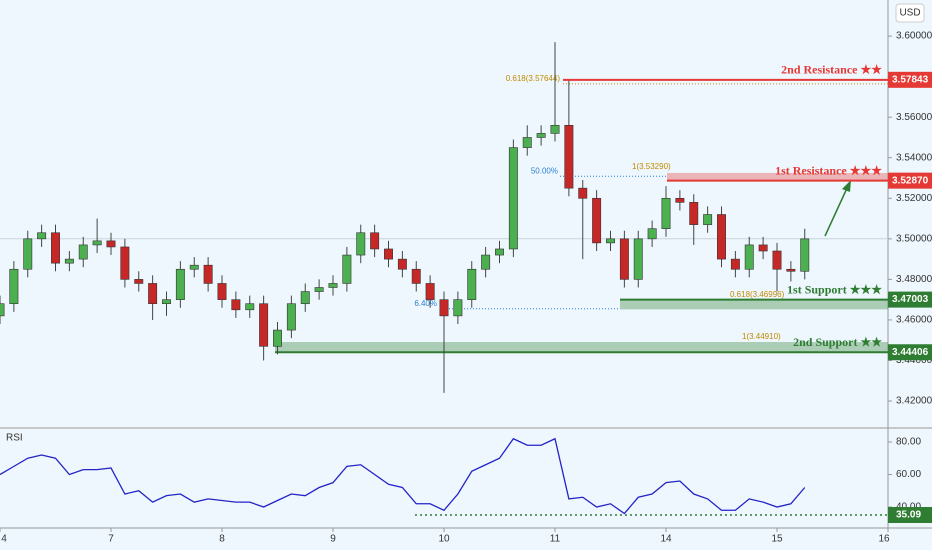 The image size is (932, 550). I want to click on level-name: 1st Resistance ★★★, so click(828, 170).